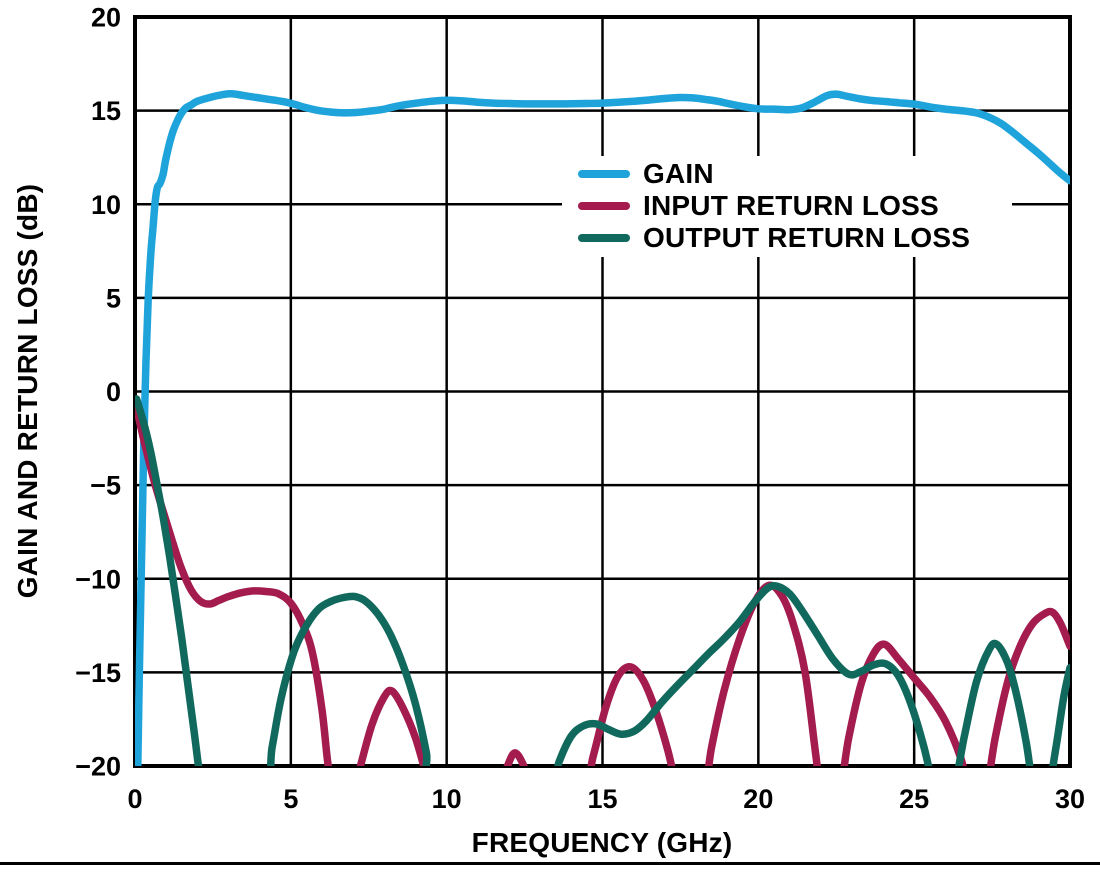 The height and width of the screenshot is (872, 1100). I want to click on legend-swatch-gain, so click(604, 174).